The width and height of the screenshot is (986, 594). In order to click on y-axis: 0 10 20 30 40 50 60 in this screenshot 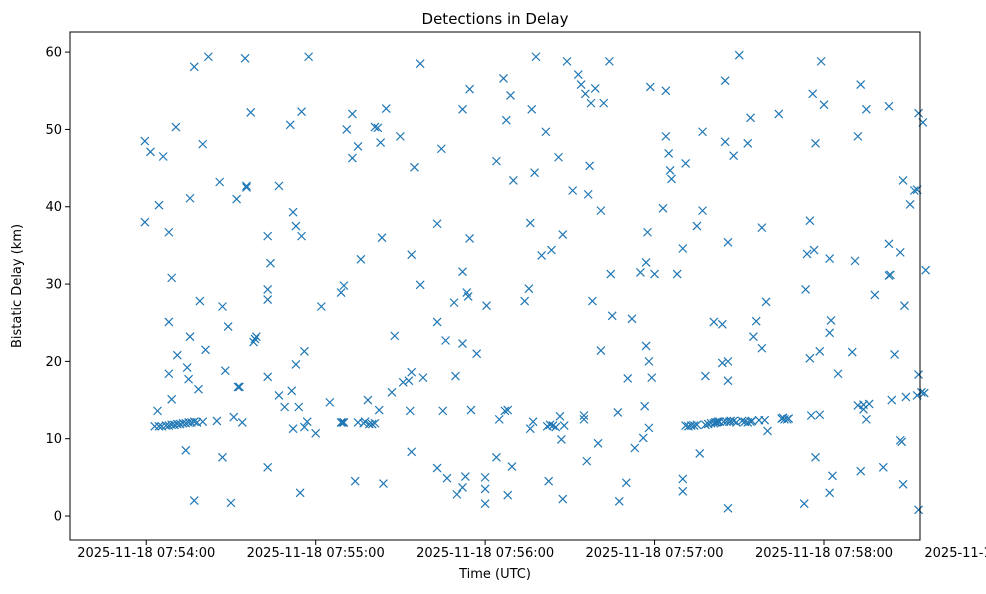, I will do `click(57, 285)`.